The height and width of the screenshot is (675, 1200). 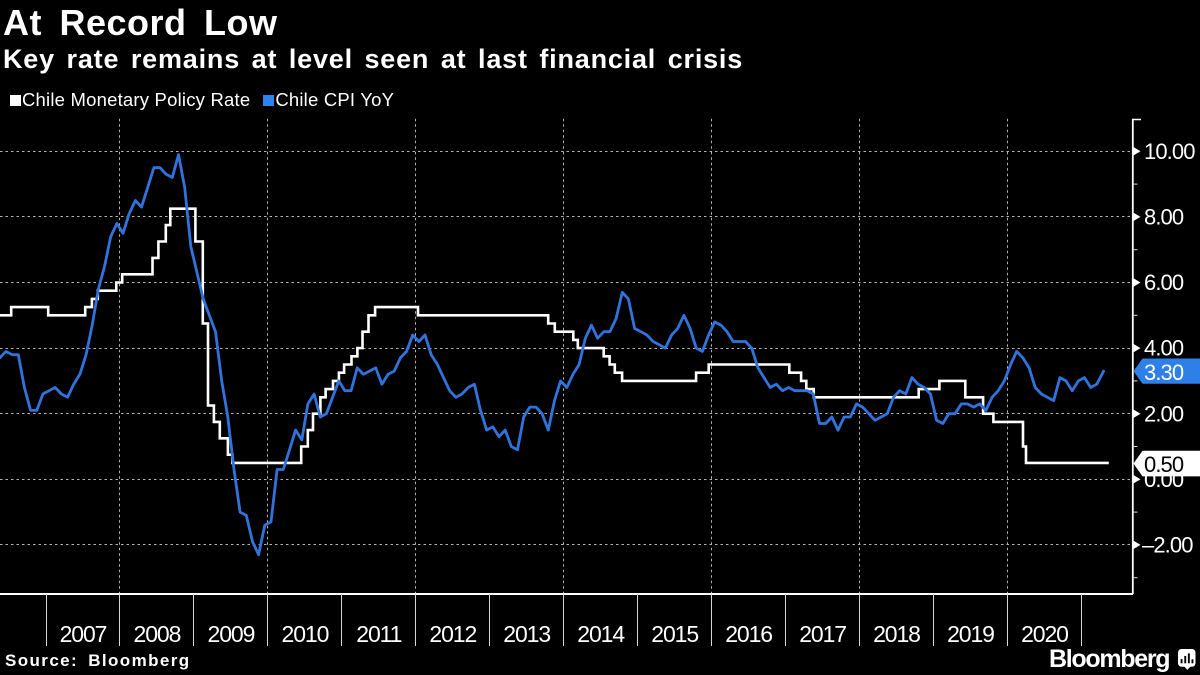 What do you see at coordinates (83, 634) in the screenshot?
I see `svg-text: 2007` at bounding box center [83, 634].